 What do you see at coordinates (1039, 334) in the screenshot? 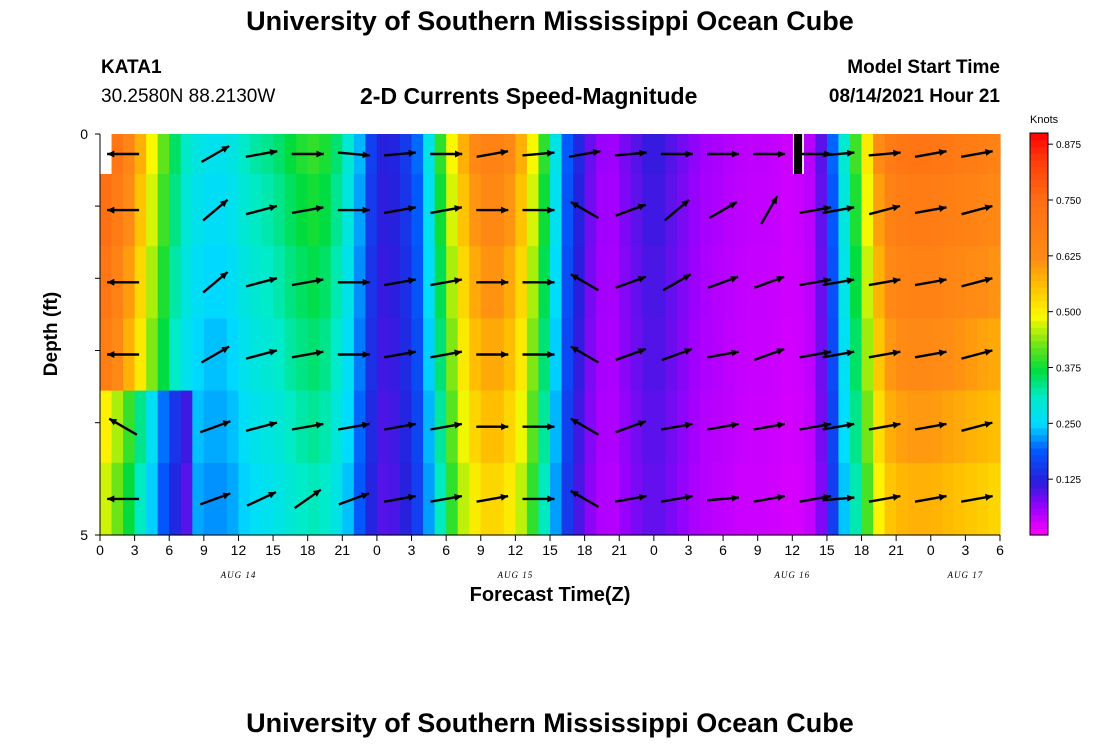
I see `colorbar-frame` at bounding box center [1039, 334].